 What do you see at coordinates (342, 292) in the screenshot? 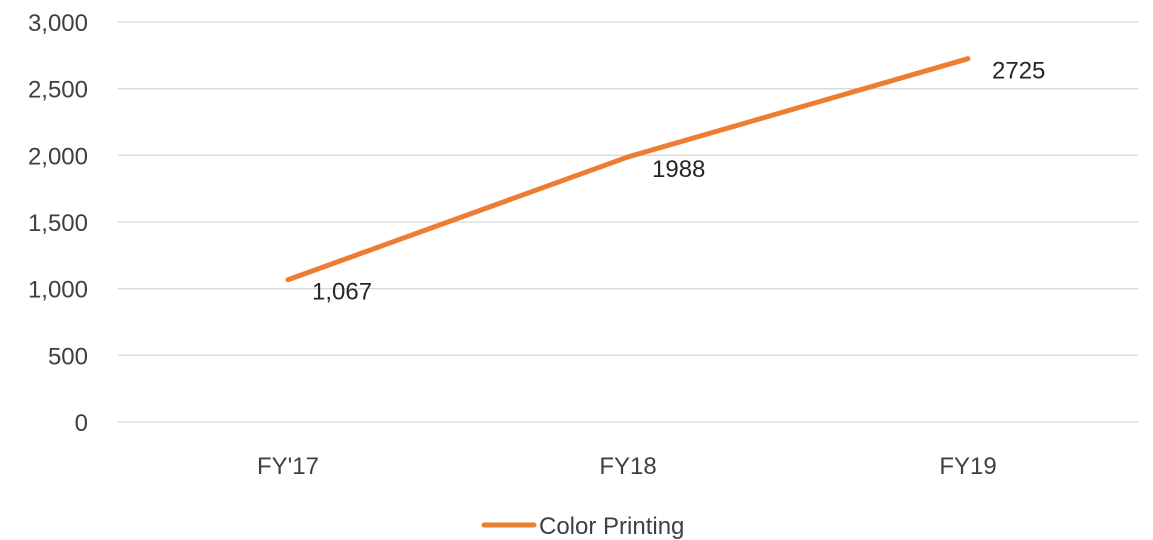
I see `data-label: 1,067` at bounding box center [342, 292].